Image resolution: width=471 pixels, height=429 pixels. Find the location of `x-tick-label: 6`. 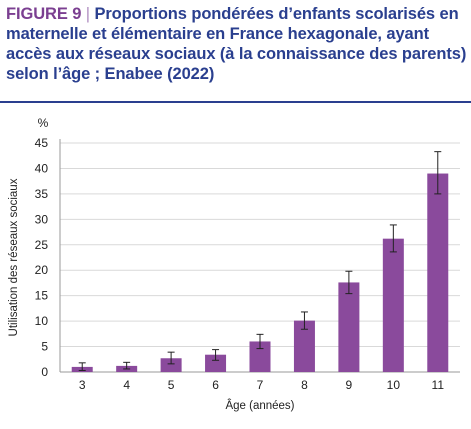

x-tick-label: 6 is located at coordinates (215, 385).